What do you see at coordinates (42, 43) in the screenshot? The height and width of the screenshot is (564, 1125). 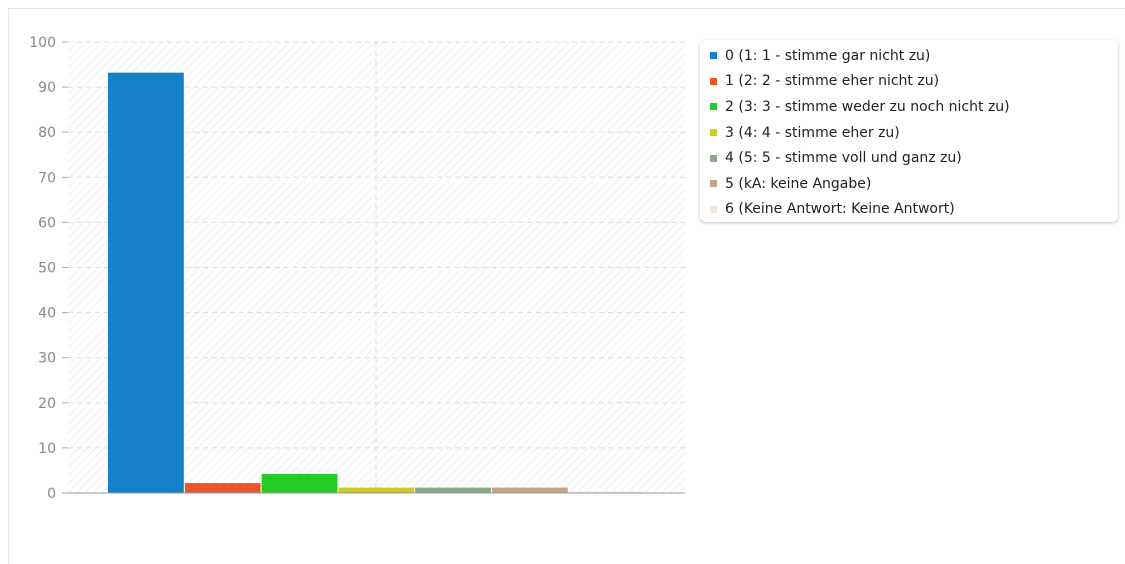 I see `y-tick-label: 100` at bounding box center [42, 43].